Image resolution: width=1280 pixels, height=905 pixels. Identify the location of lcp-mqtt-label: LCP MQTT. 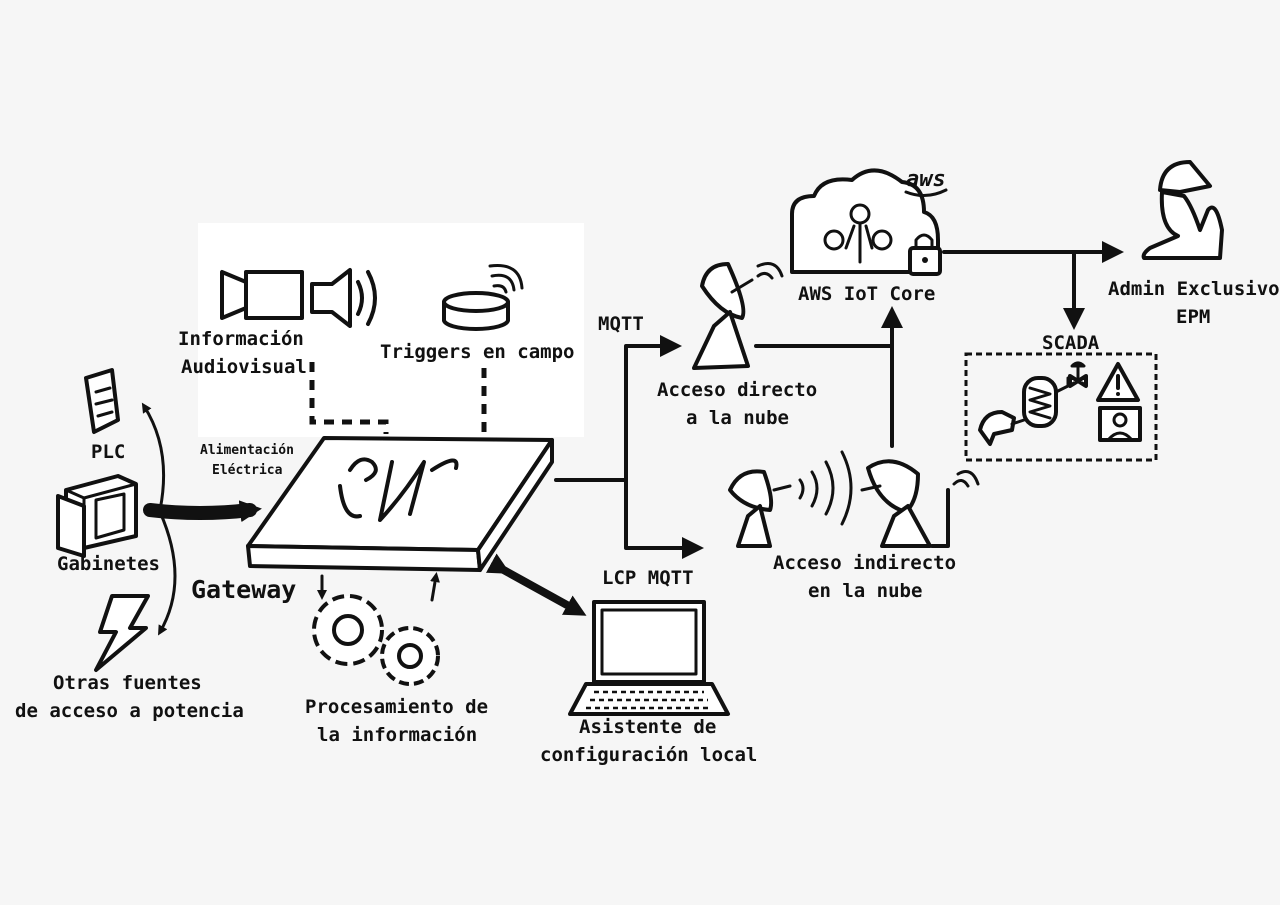
(648, 578).